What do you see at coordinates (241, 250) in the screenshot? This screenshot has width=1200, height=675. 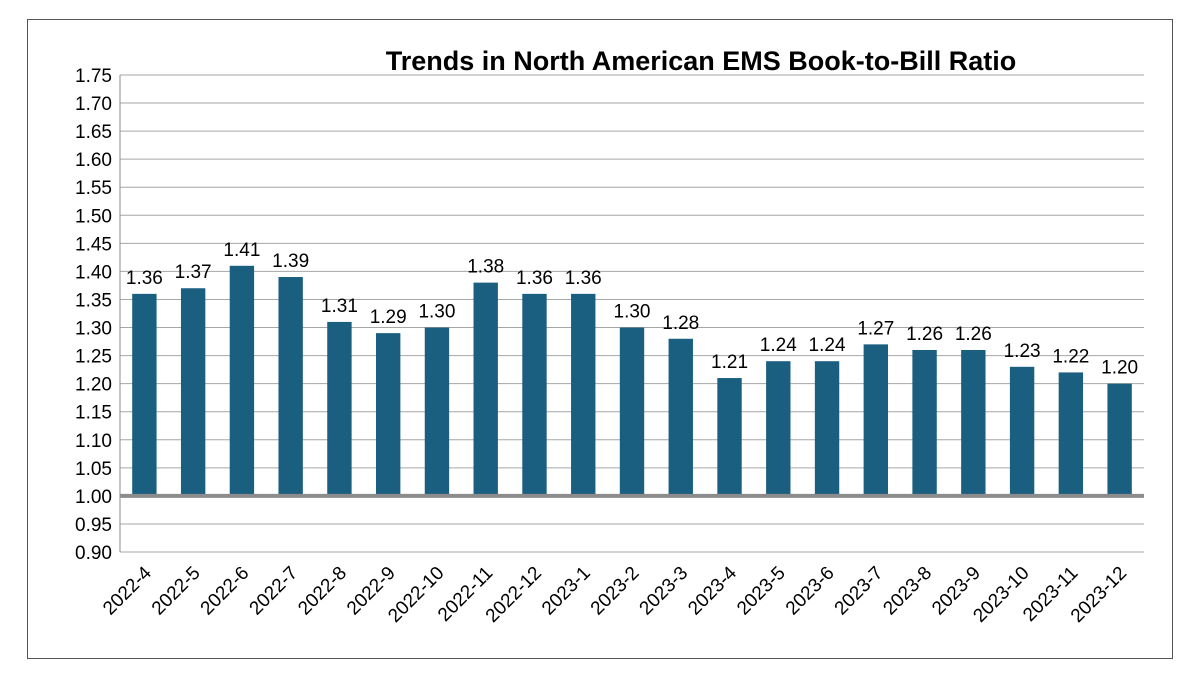 I see `data-label-2022-6: 1.41` at bounding box center [241, 250].